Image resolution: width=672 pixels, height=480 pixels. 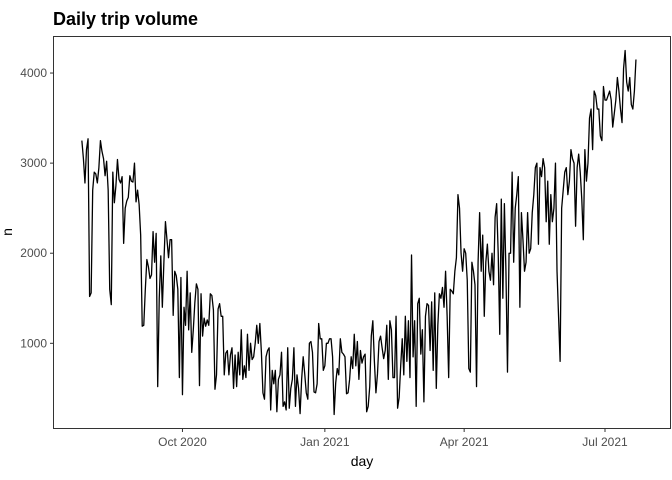 I want to click on x-axis: Oct 2020 Jan 2021 Apr 2021 Jul 2021, so click(x=393, y=438).